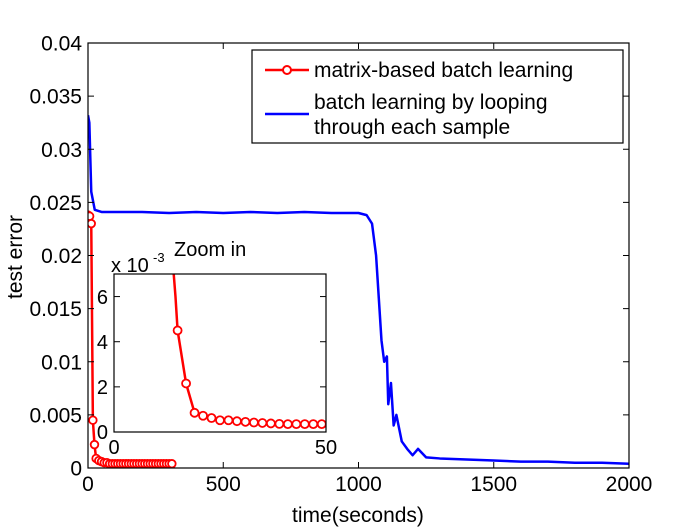  What do you see at coordinates (412, 127) in the screenshot?
I see `legend-label-looping-line-2: through each sample` at bounding box center [412, 127].